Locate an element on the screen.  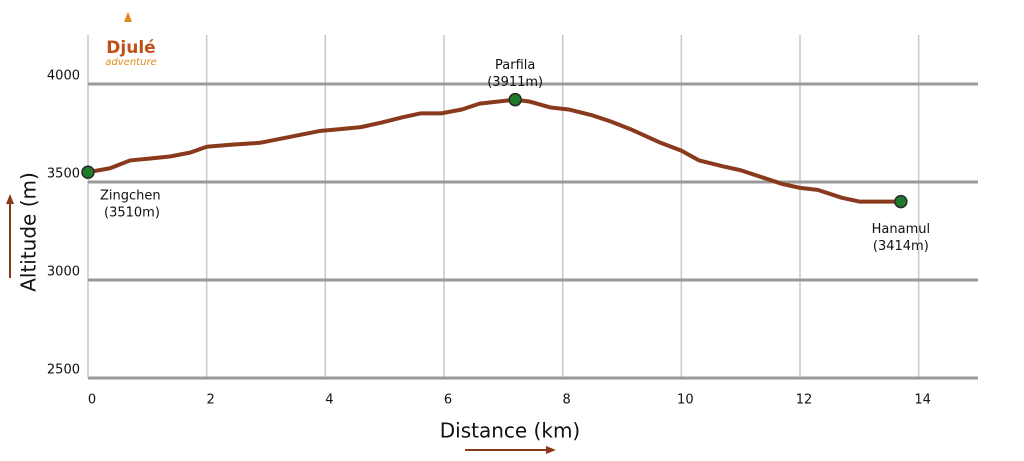
logo-name: Djulé is located at coordinates (130, 48).